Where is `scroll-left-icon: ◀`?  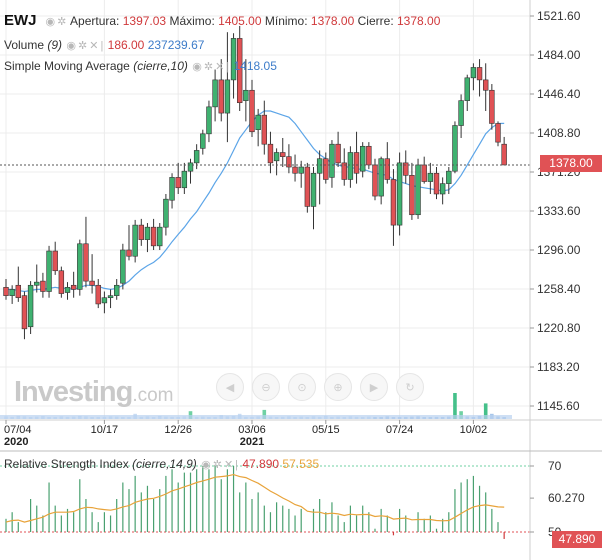
scroll-left-icon: ◀ is located at coordinates (230, 387).